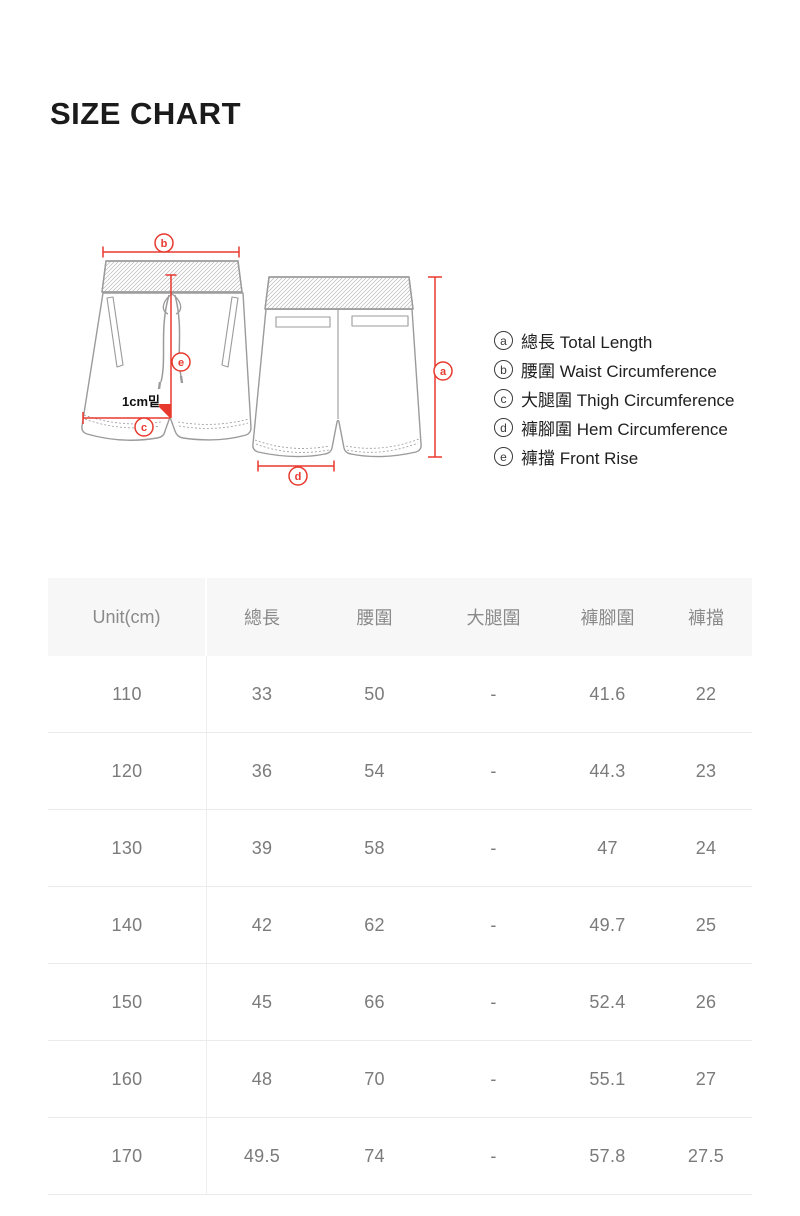 The image size is (800, 1216). What do you see at coordinates (607, 847) in the screenshot?
I see `value-cell: 47` at bounding box center [607, 847].